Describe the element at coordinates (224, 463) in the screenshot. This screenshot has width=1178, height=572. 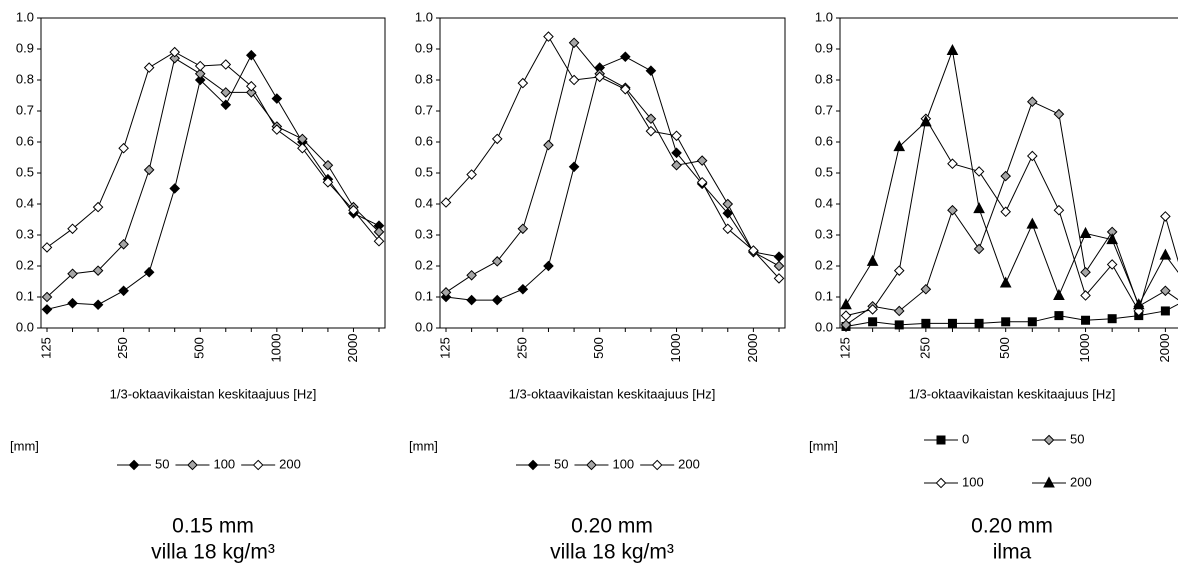
I see `legend-label: 100` at that location.